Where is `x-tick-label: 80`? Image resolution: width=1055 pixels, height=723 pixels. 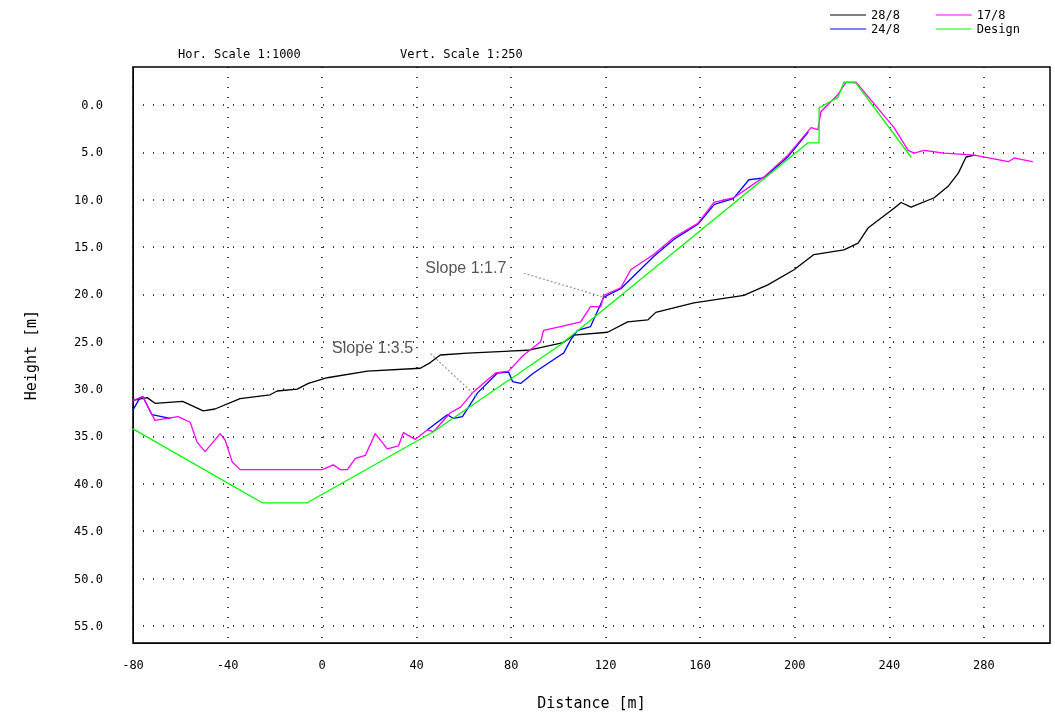
x-tick-label: 80 is located at coordinates (511, 665).